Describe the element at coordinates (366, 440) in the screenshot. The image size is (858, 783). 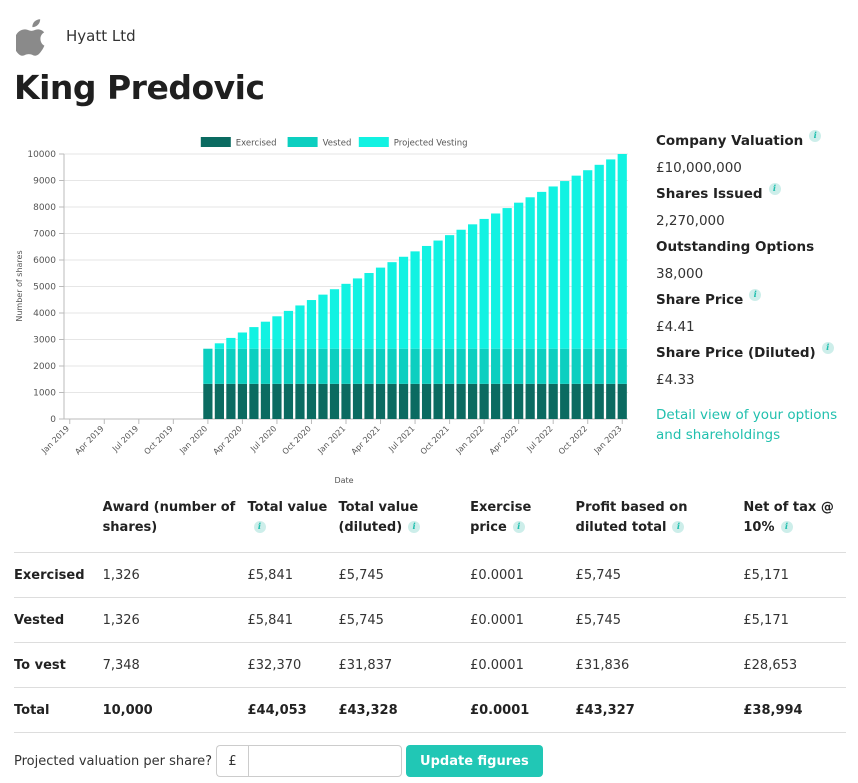
I see `x-tick-label: Apr 2021` at that location.